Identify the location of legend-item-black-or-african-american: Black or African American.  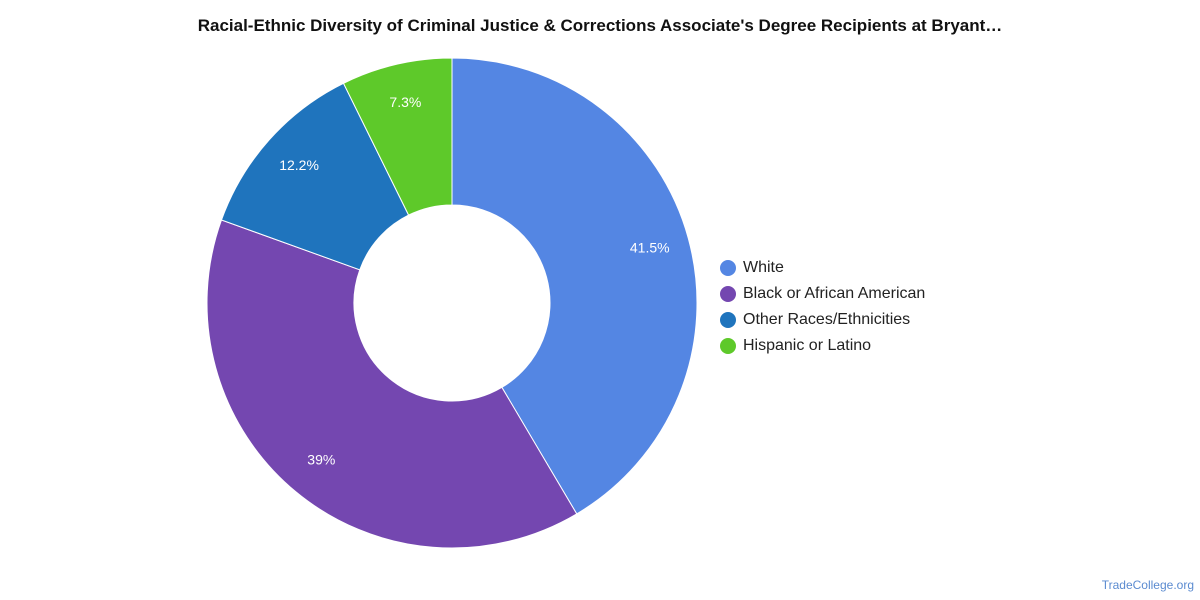
(822, 294).